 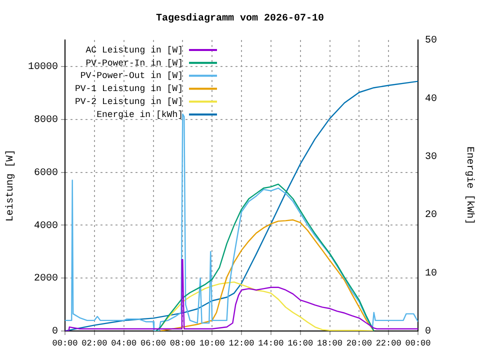 I want to click on x-tick-label: 04:00, so click(x=124, y=343).